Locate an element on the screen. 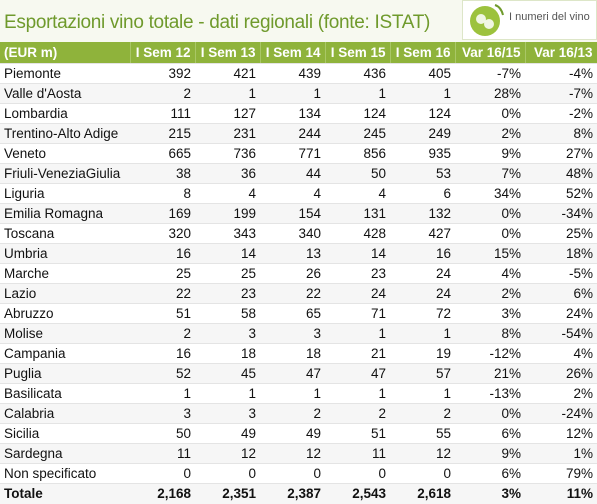 Image resolution: width=597 pixels, height=504 pixels. value-cell: 436 is located at coordinates (357, 73).